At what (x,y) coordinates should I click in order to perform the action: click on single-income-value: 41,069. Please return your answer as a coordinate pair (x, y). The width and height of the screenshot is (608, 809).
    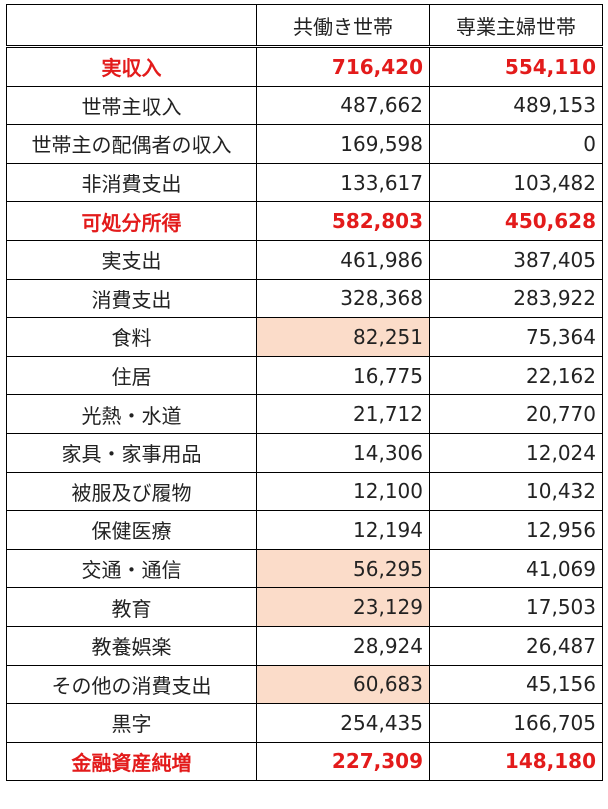
    Looking at the image, I should click on (516, 568).